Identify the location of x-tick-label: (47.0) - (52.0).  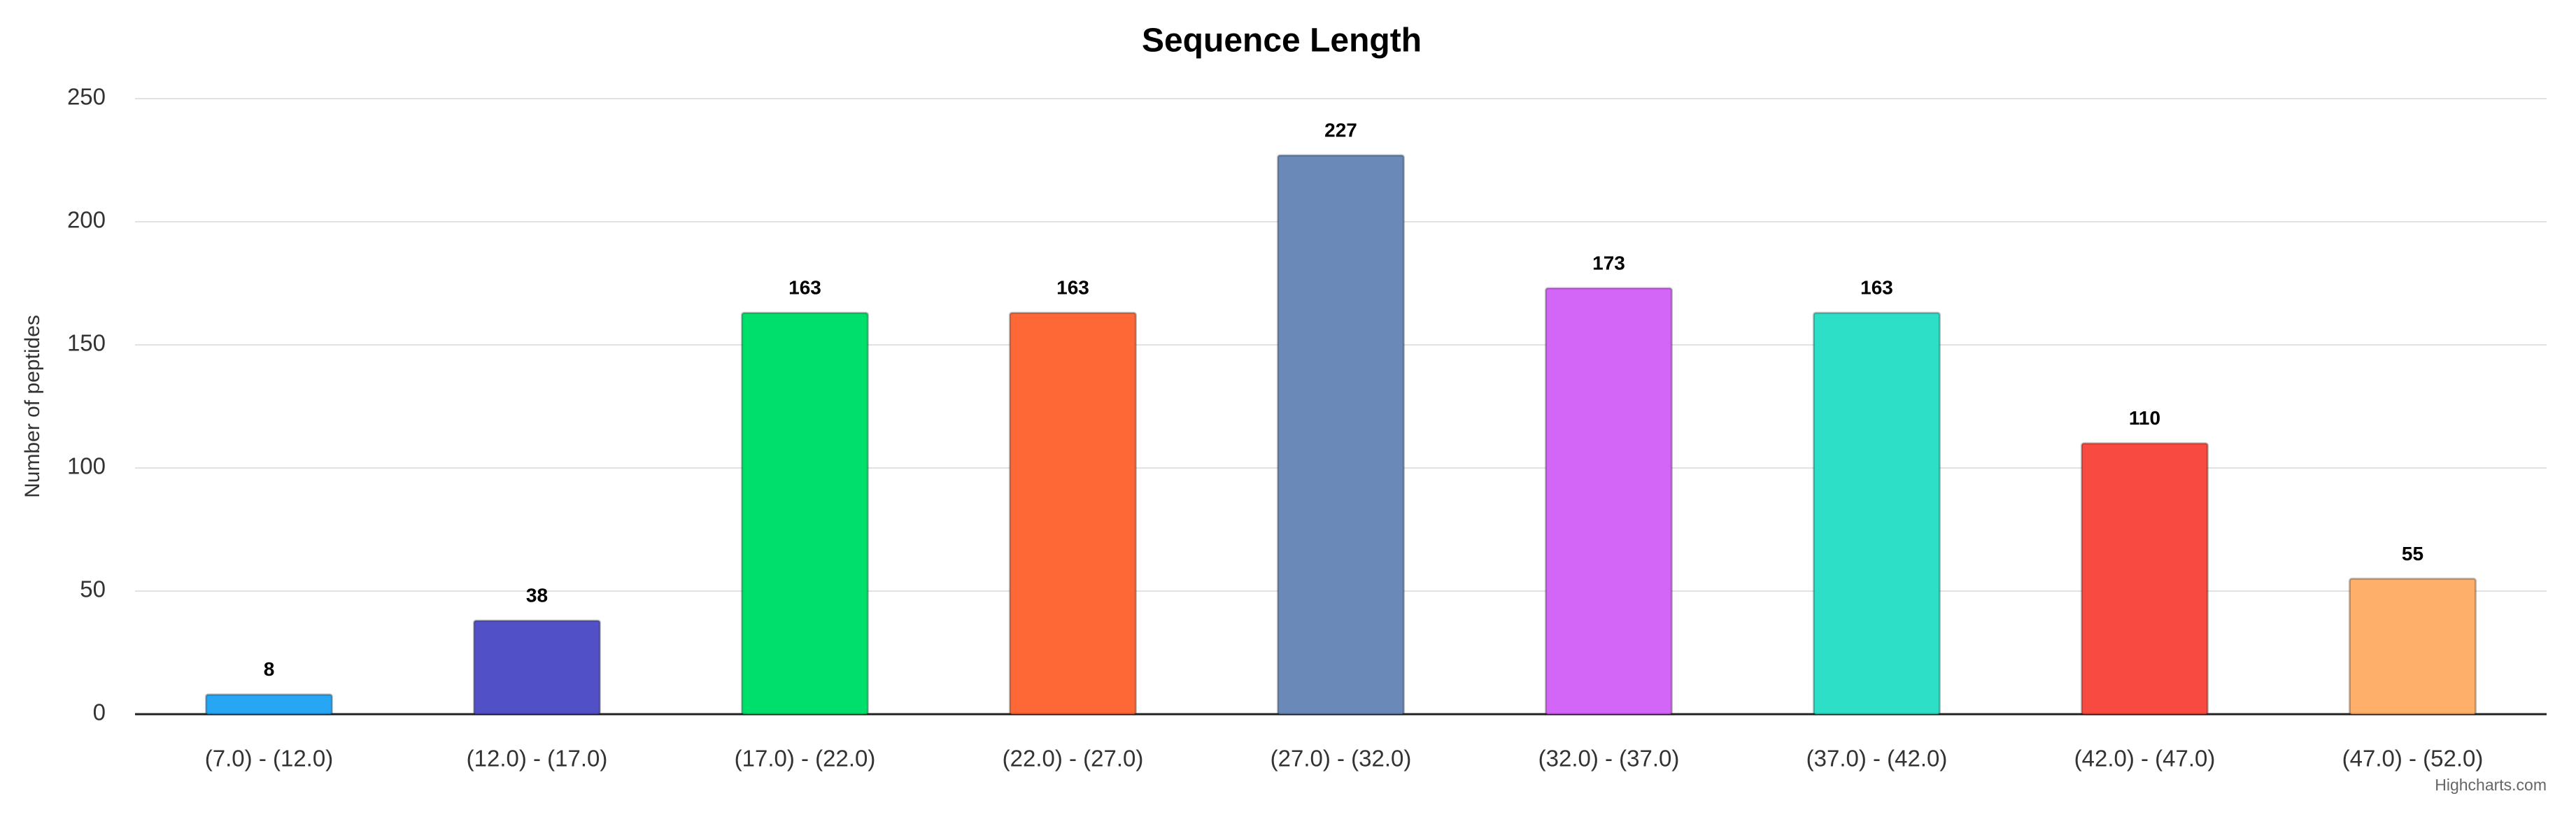
(2413, 759).